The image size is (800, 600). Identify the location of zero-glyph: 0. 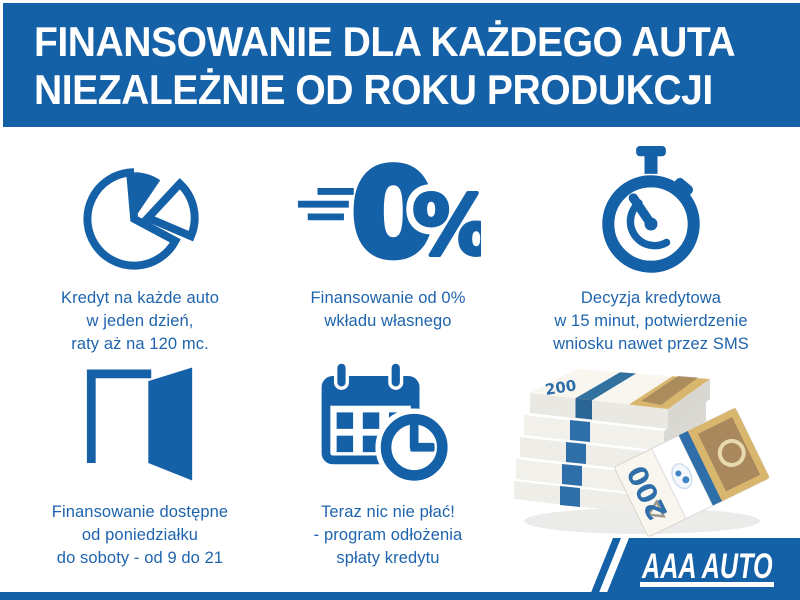
(393, 211).